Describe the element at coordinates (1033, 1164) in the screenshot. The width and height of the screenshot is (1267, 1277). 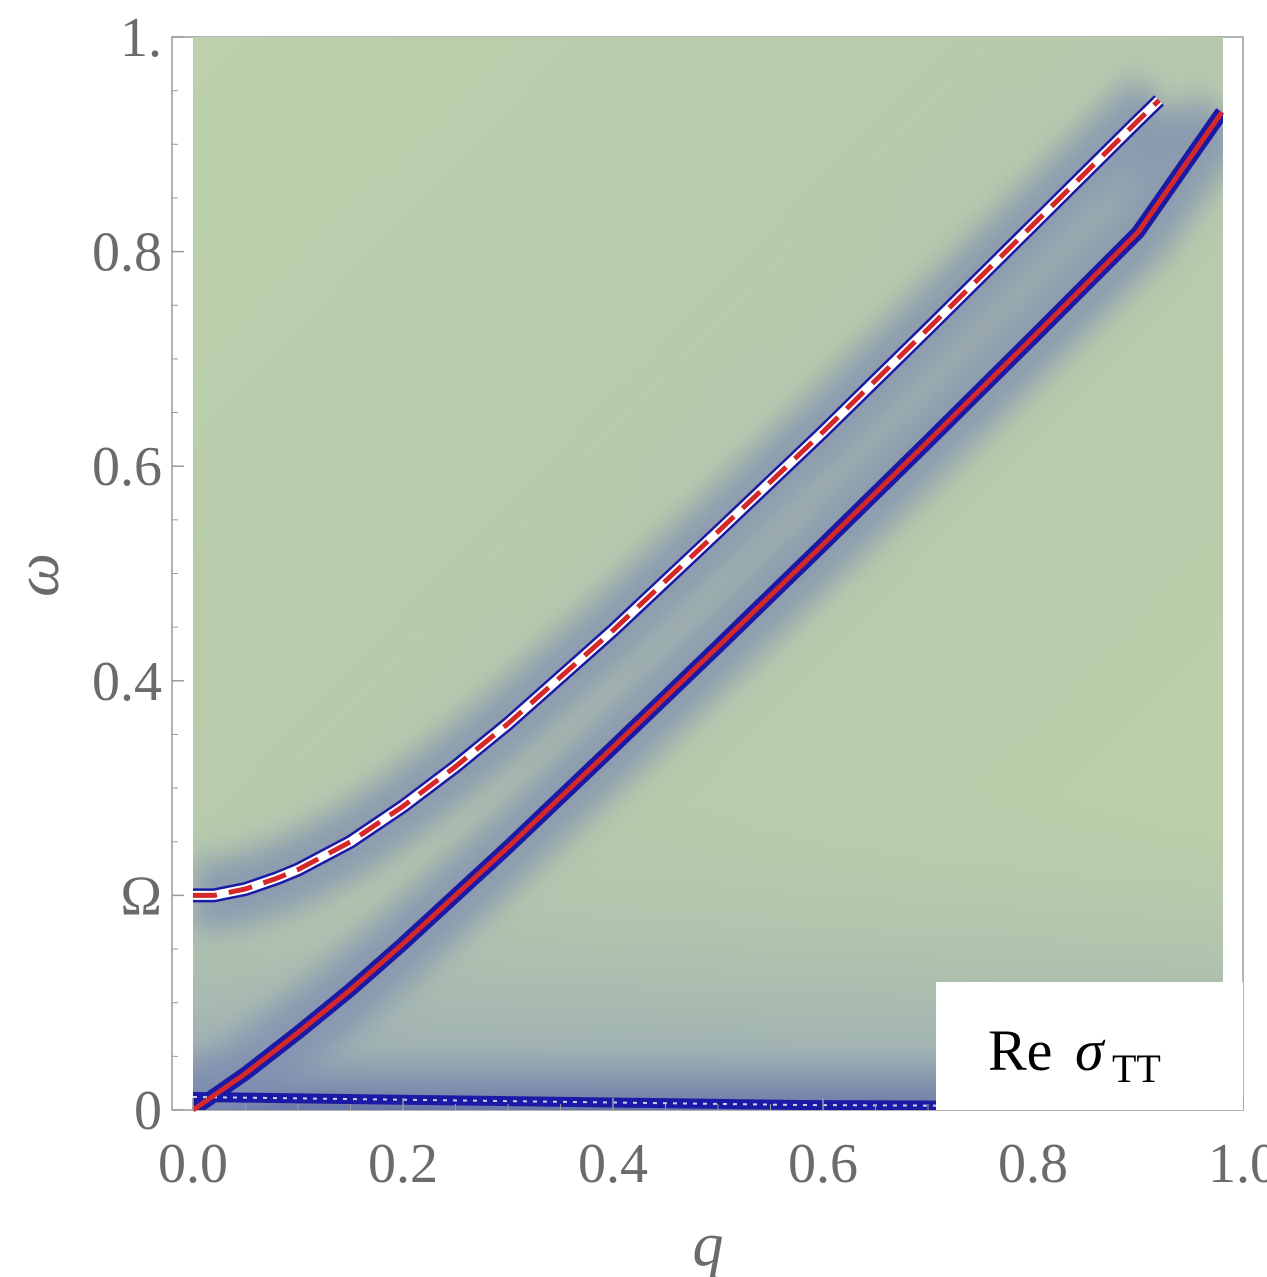
I see `x-tick-label-4: 0.8` at that location.